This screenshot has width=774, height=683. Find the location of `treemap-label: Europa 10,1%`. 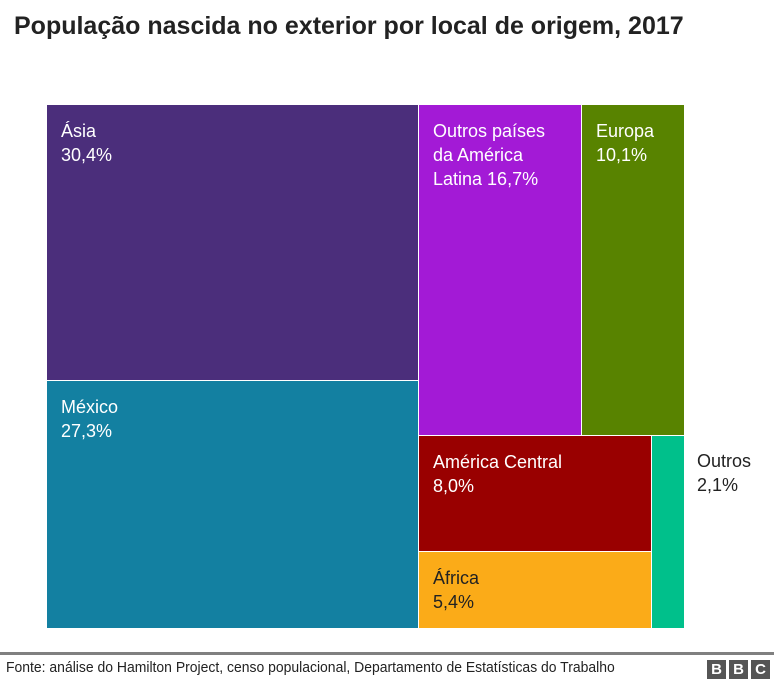

treemap-label: Europa 10,1% is located at coordinates (625, 143).